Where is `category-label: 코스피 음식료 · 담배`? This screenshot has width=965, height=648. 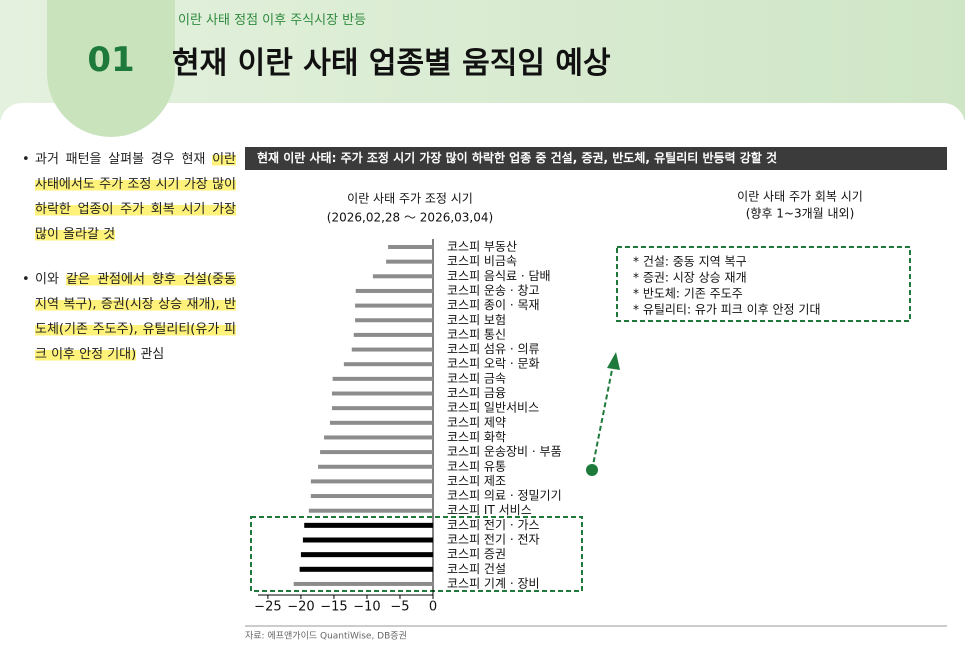
category-label: 코스피 음식료 · 담배 is located at coordinates (499, 276).